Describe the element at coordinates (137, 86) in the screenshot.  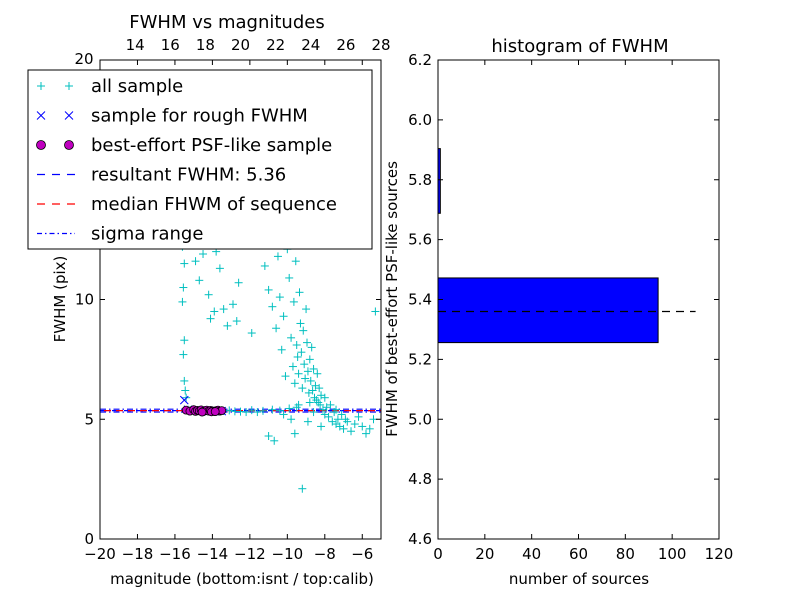
I see `legend-label: all sample` at that location.